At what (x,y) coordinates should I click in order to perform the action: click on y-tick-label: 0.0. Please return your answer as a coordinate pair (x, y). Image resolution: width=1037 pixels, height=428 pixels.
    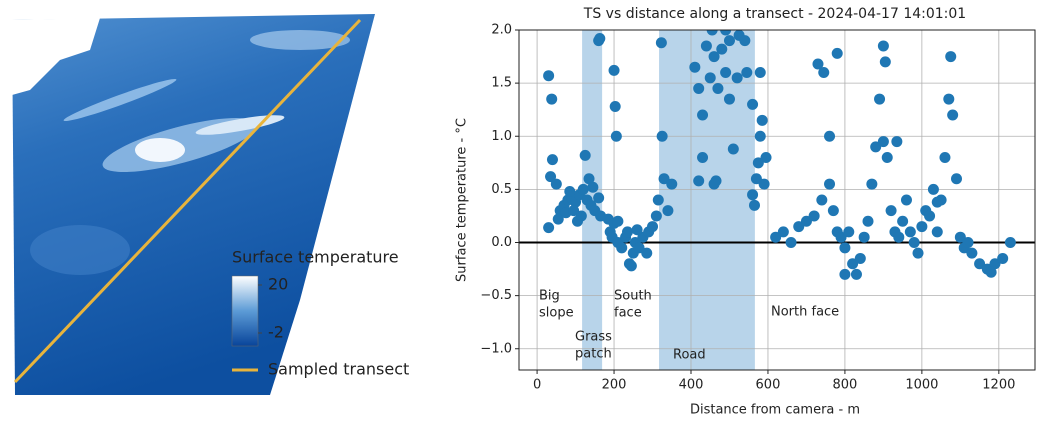
    Looking at the image, I should click on (501, 242).